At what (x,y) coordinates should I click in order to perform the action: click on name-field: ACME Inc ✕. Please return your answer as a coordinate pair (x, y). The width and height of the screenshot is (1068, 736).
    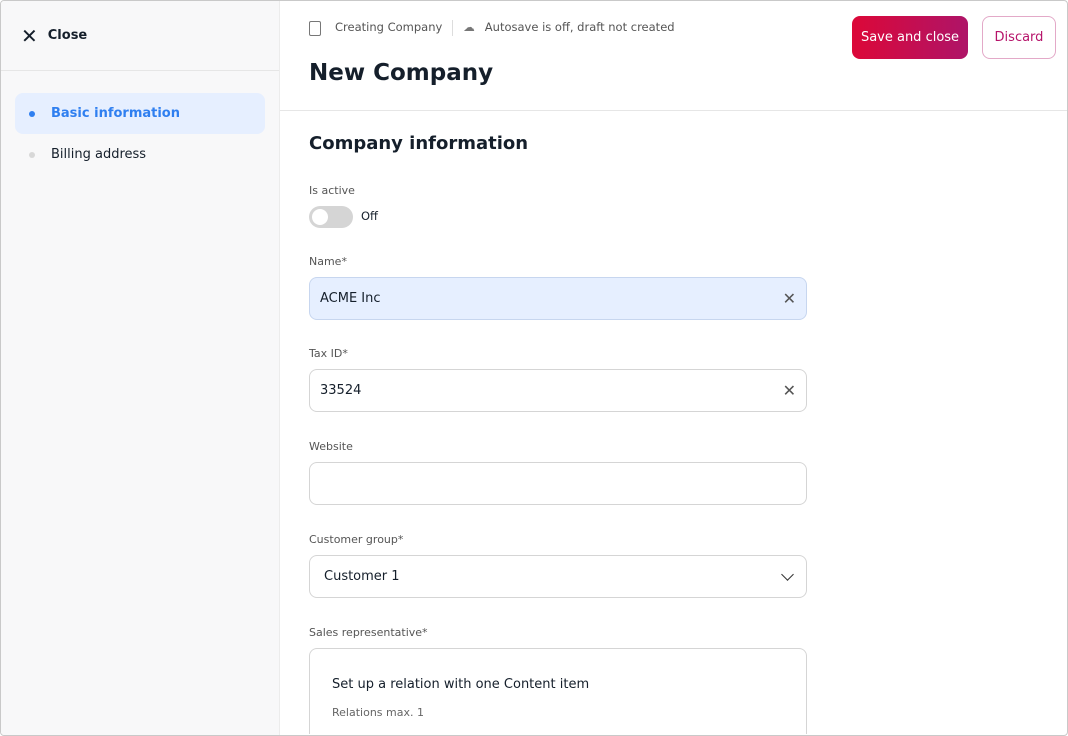
    Looking at the image, I should click on (558, 298).